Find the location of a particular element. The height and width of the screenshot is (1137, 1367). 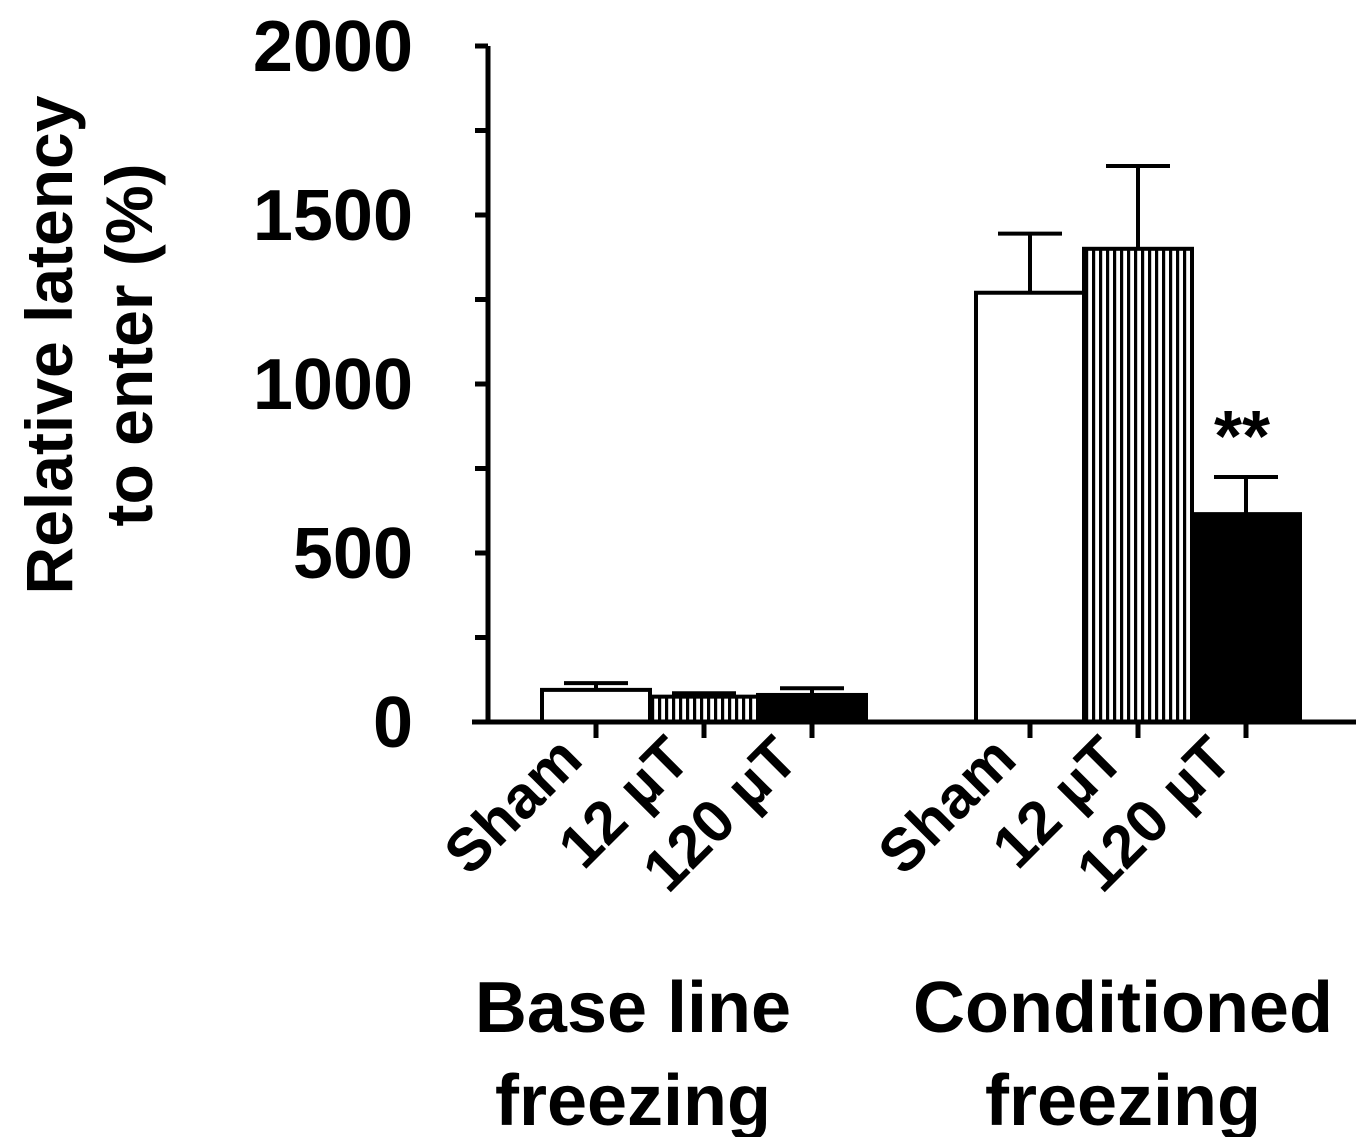

y-axis-label: Relative latency to enter (%) is located at coordinates (89, 344).